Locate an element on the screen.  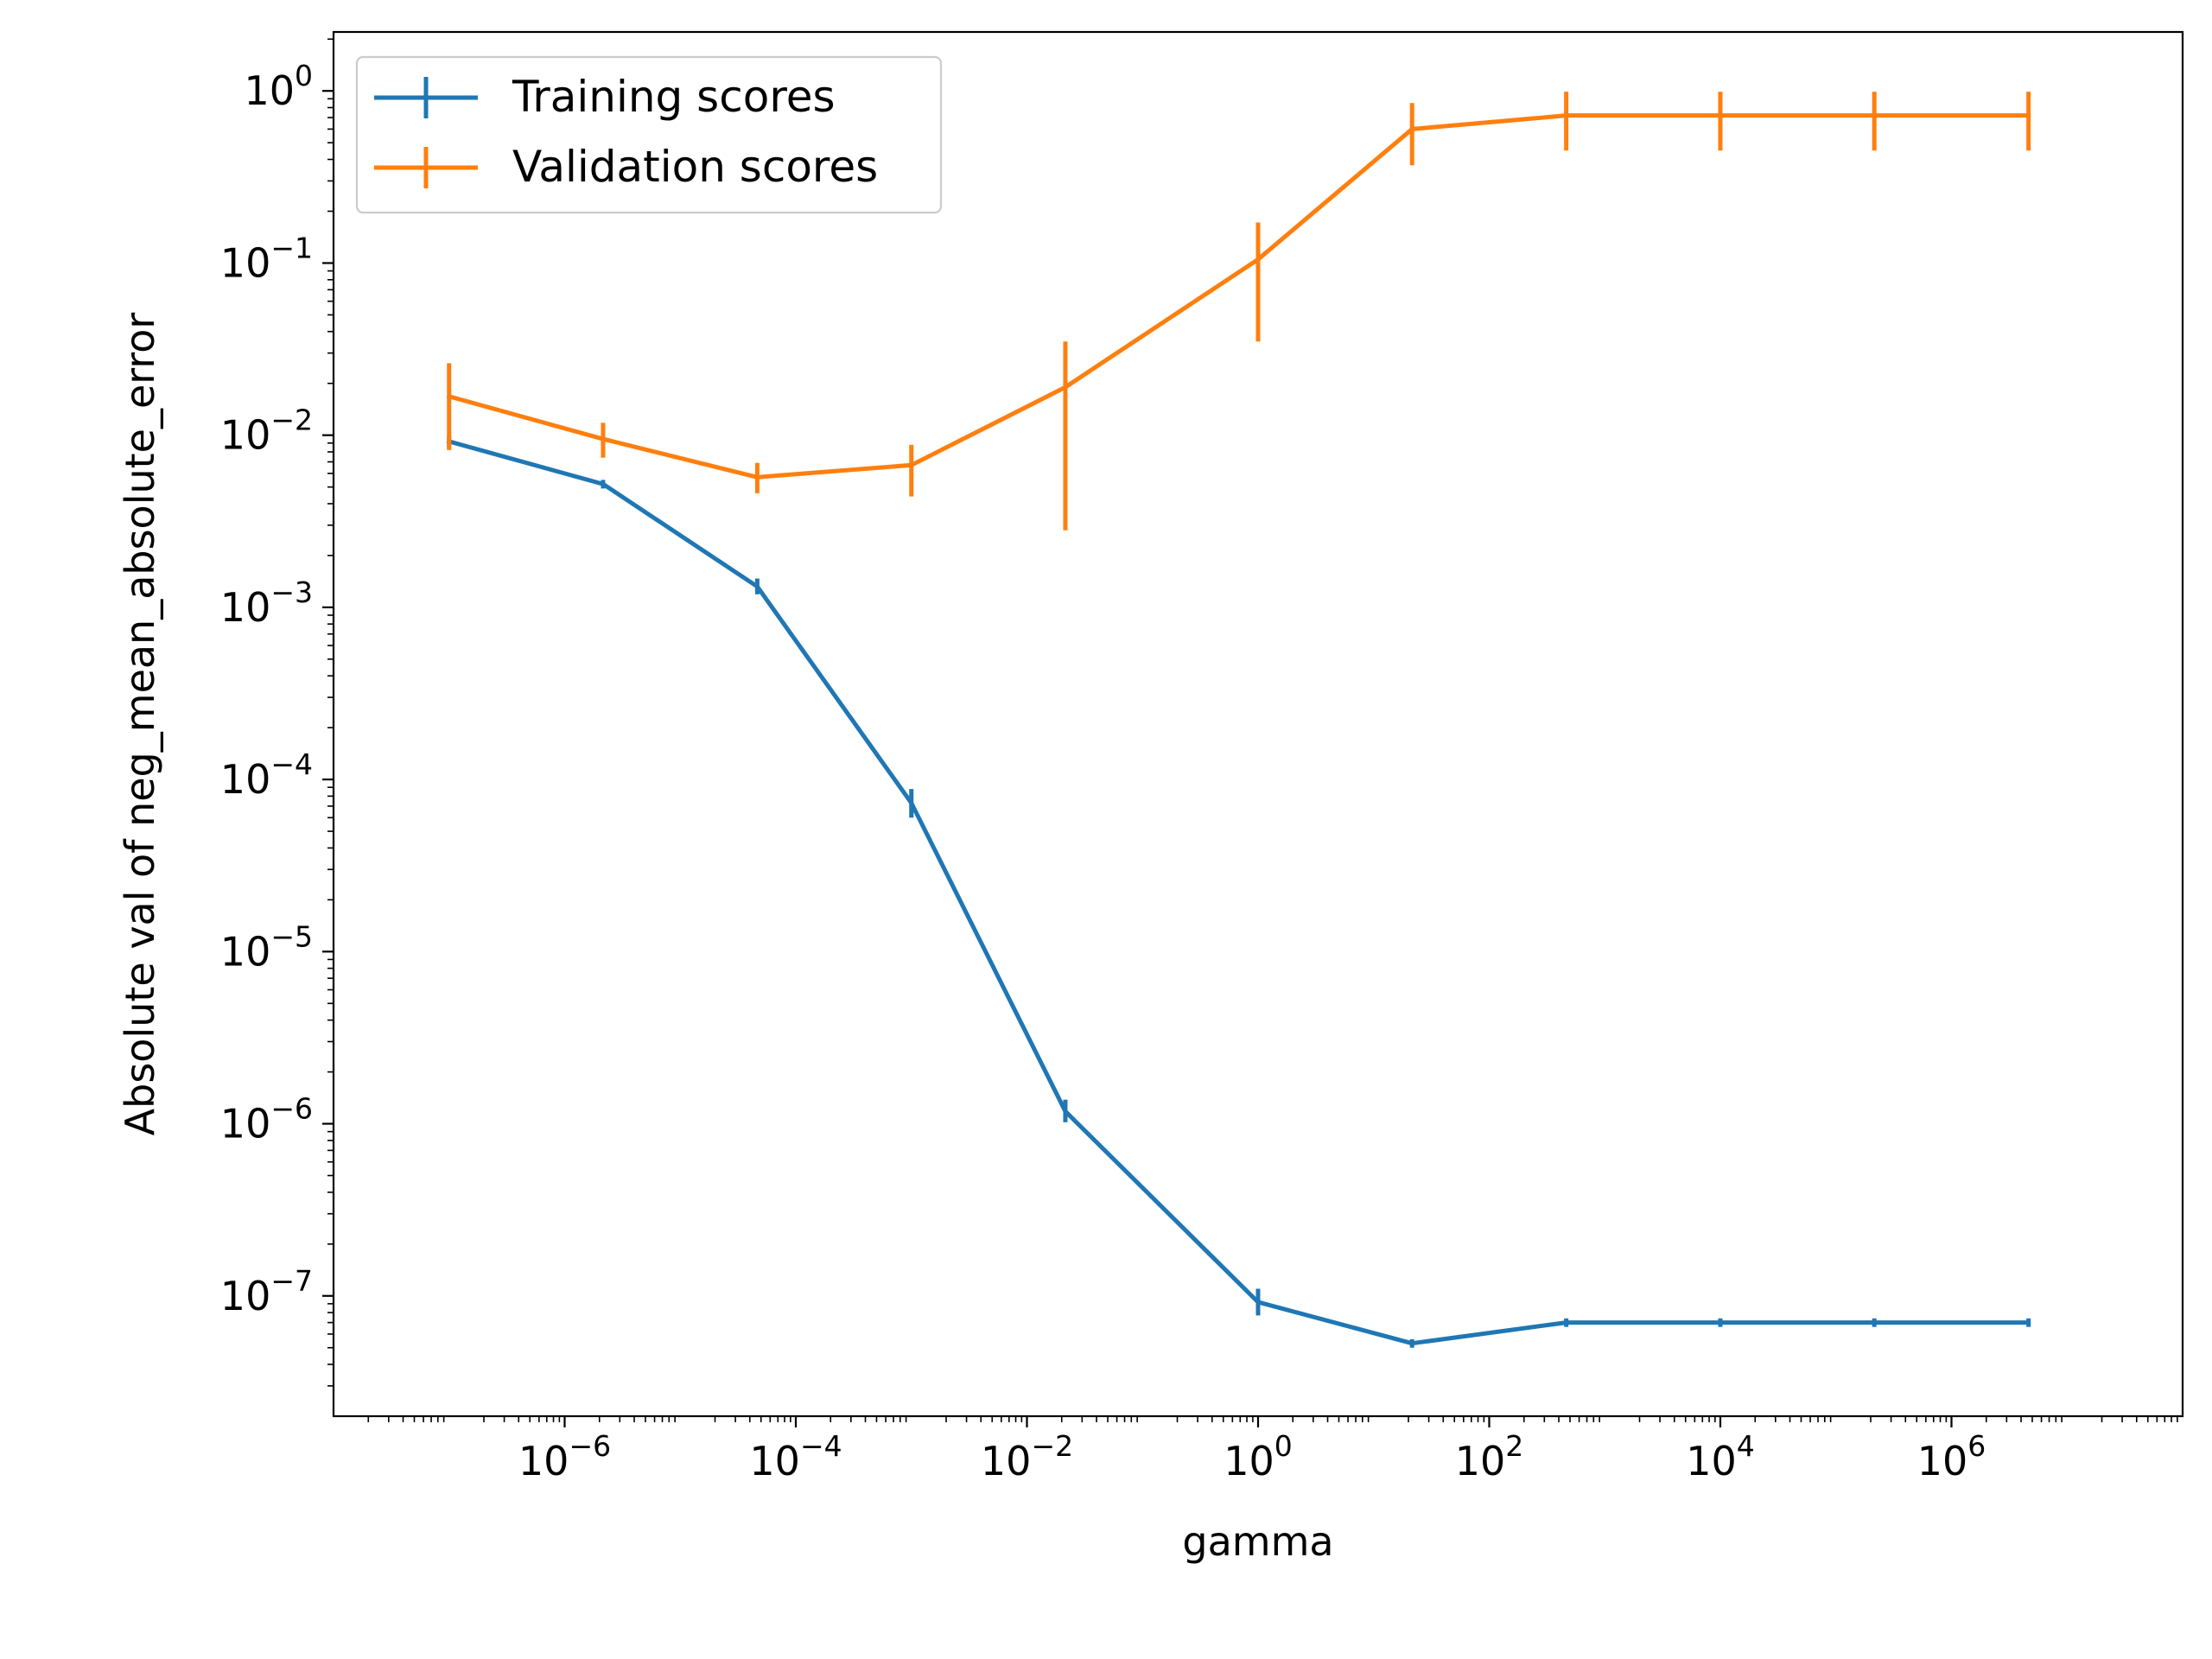
legend-item-validation-scores: Validation scores is located at coordinates (626, 167).